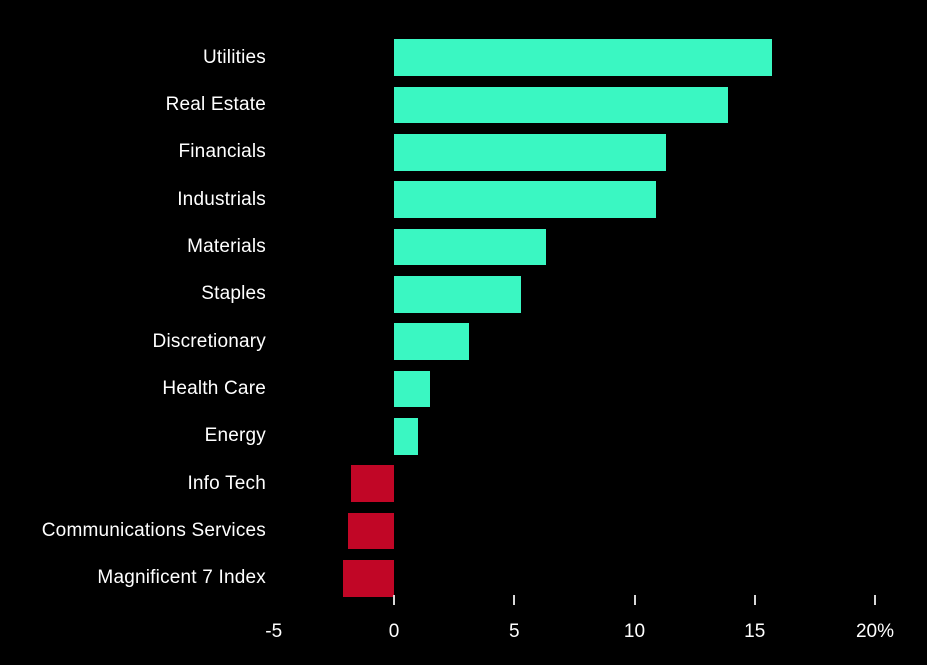 This screenshot has width=927, height=665. I want to click on category-label-real-estate: Real Estate, so click(215, 104).